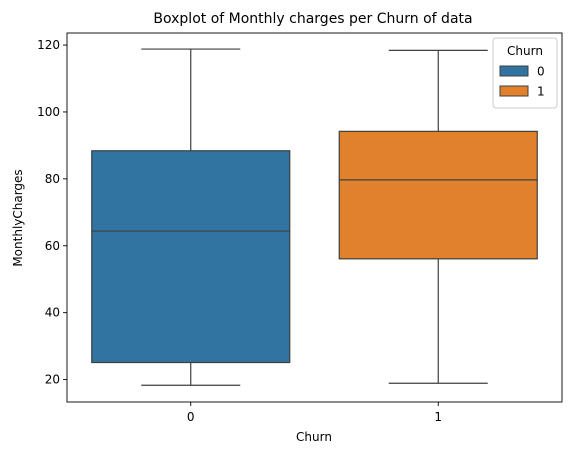 The image size is (571, 455). I want to click on legend-title: Churn, so click(525, 51).